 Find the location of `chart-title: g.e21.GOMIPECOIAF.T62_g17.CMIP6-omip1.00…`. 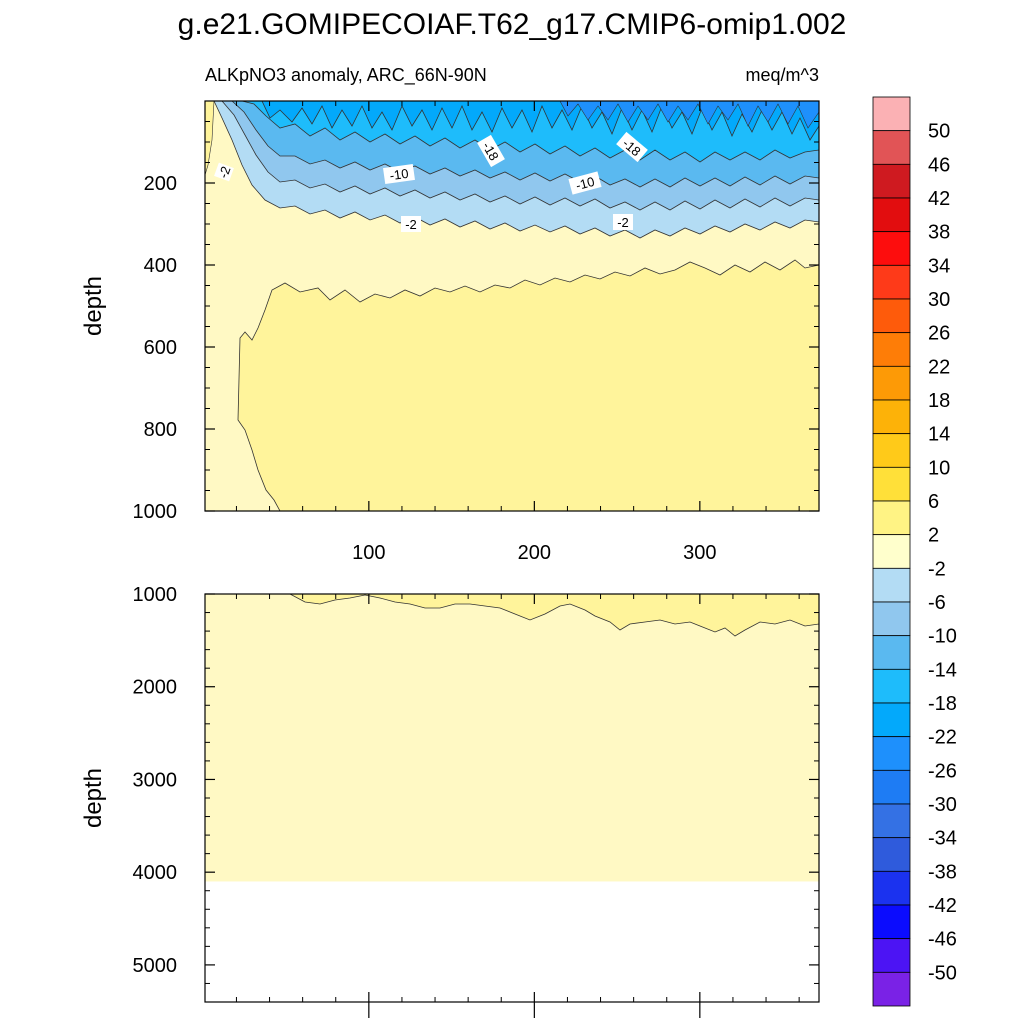

chart-title: g.e21.GOMIPECOIAF.T62_g17.CMIP6-omip1.00… is located at coordinates (512, 24).